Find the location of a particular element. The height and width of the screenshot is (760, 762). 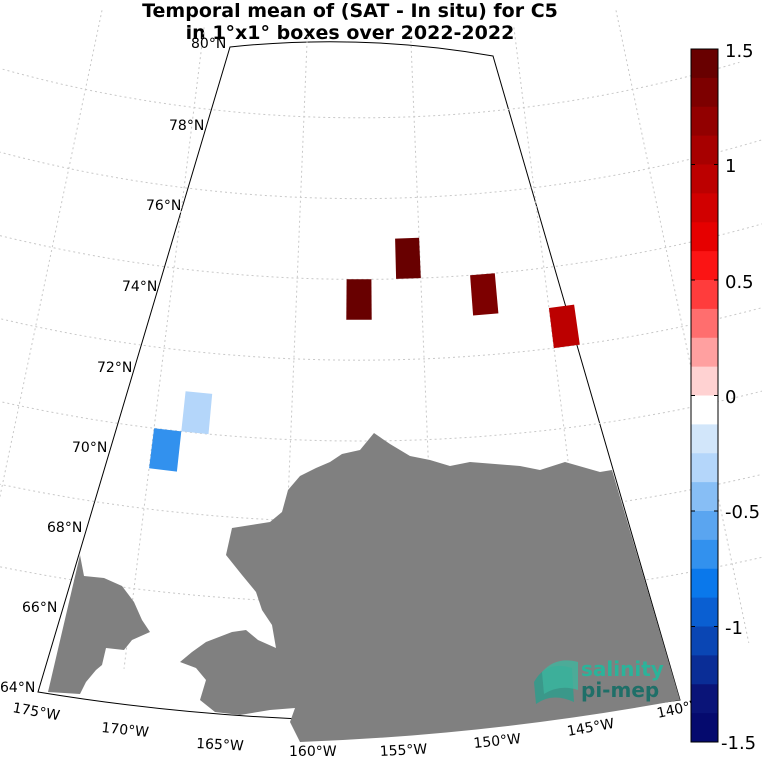

lat-label-76: 76°N is located at coordinates (163, 206).